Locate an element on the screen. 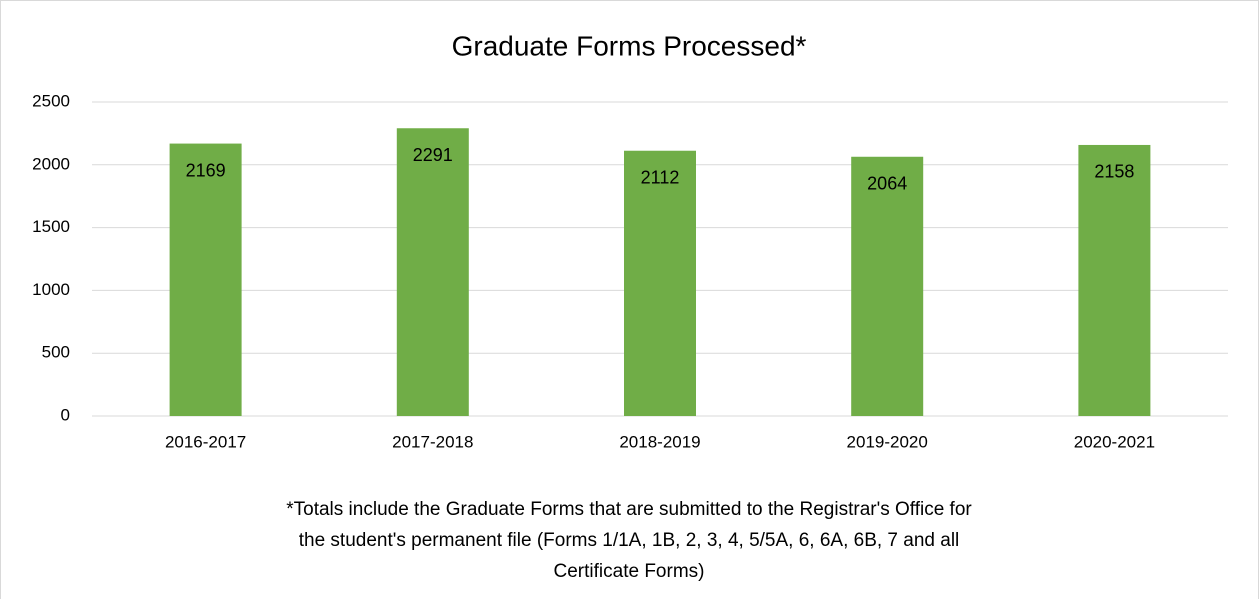 The image size is (1259, 599). x-tick-label: 2016-2017 is located at coordinates (205, 441).